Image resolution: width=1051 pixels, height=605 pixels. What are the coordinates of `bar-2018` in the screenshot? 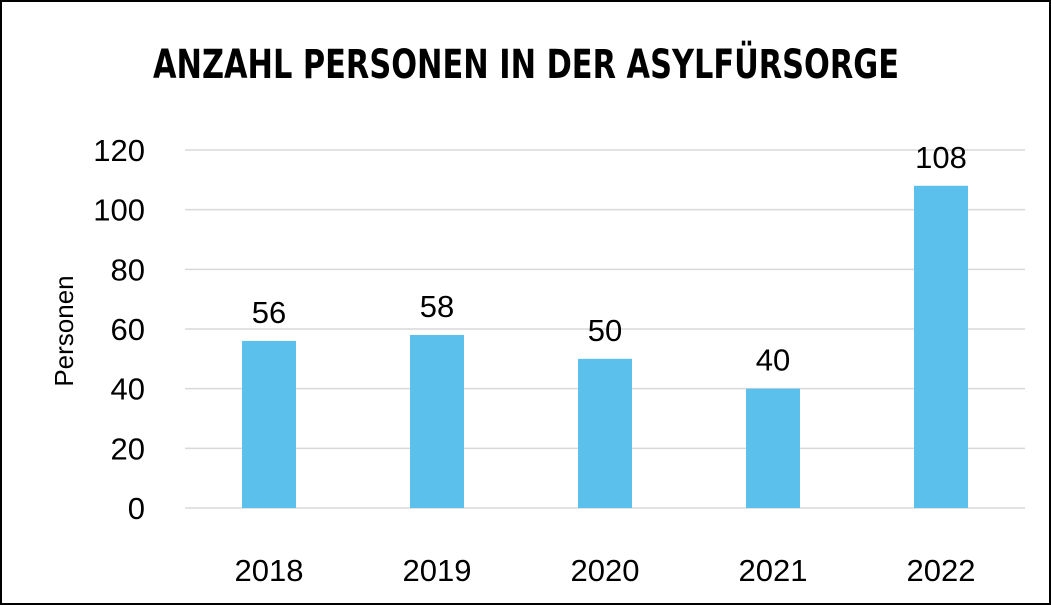 It's located at (269, 424).